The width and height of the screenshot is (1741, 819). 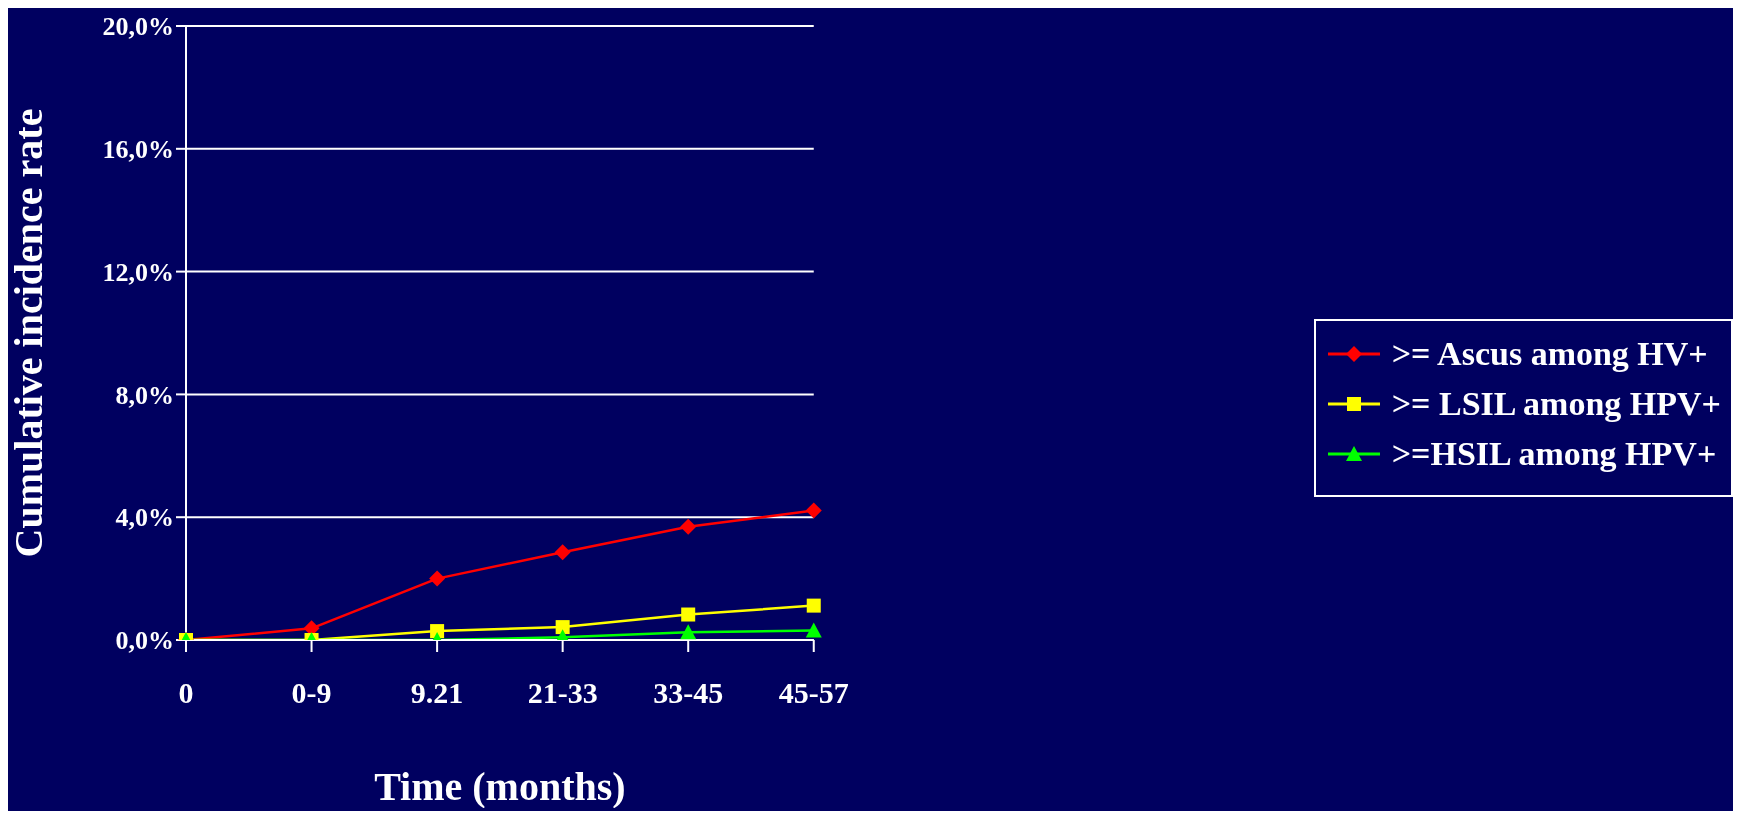 What do you see at coordinates (688, 693) in the screenshot?
I see `x-tick-label: 33-45` at bounding box center [688, 693].